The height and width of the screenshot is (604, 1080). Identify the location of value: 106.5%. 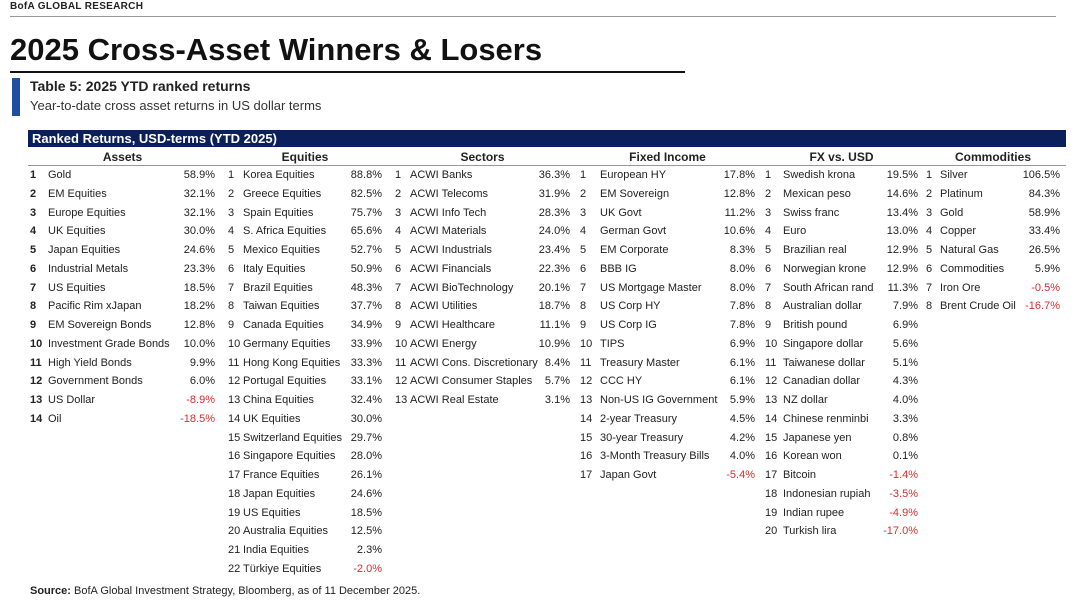
(1041, 175).